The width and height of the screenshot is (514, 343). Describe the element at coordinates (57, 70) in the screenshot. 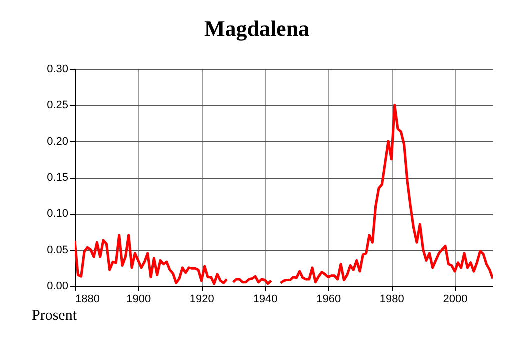

I see `y-tick-label: 0.30` at that location.